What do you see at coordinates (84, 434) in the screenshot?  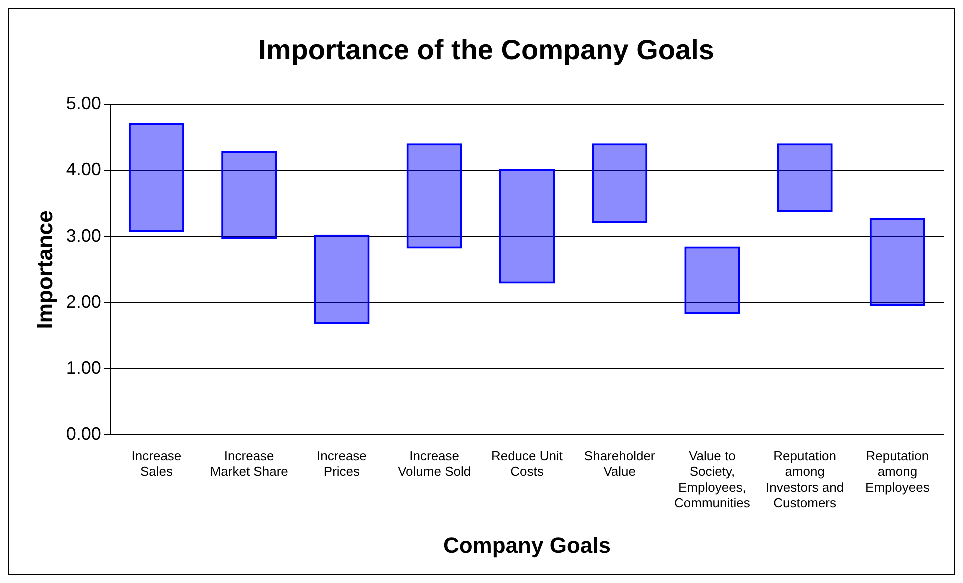 I see `y-tick-label: 0.00` at bounding box center [84, 434].